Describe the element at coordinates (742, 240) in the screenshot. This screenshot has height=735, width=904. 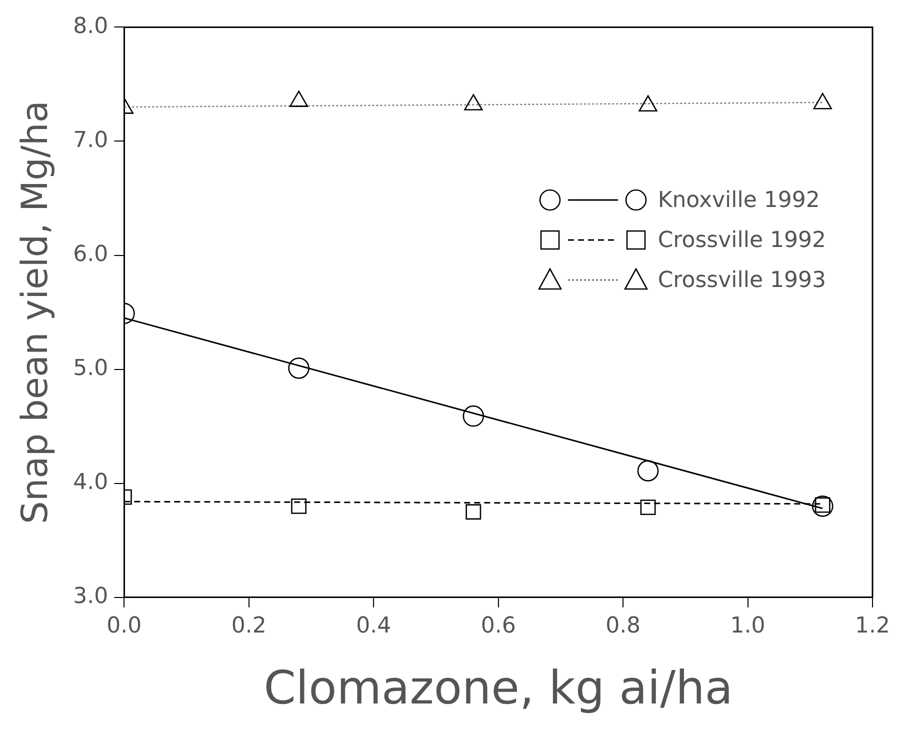
I see `legend-label: Crossville 1992` at that location.